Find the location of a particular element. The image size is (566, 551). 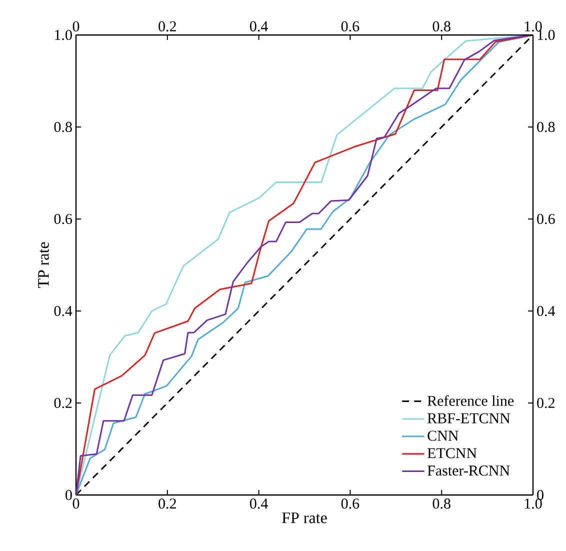

legend-label: CNN is located at coordinates (443, 435).